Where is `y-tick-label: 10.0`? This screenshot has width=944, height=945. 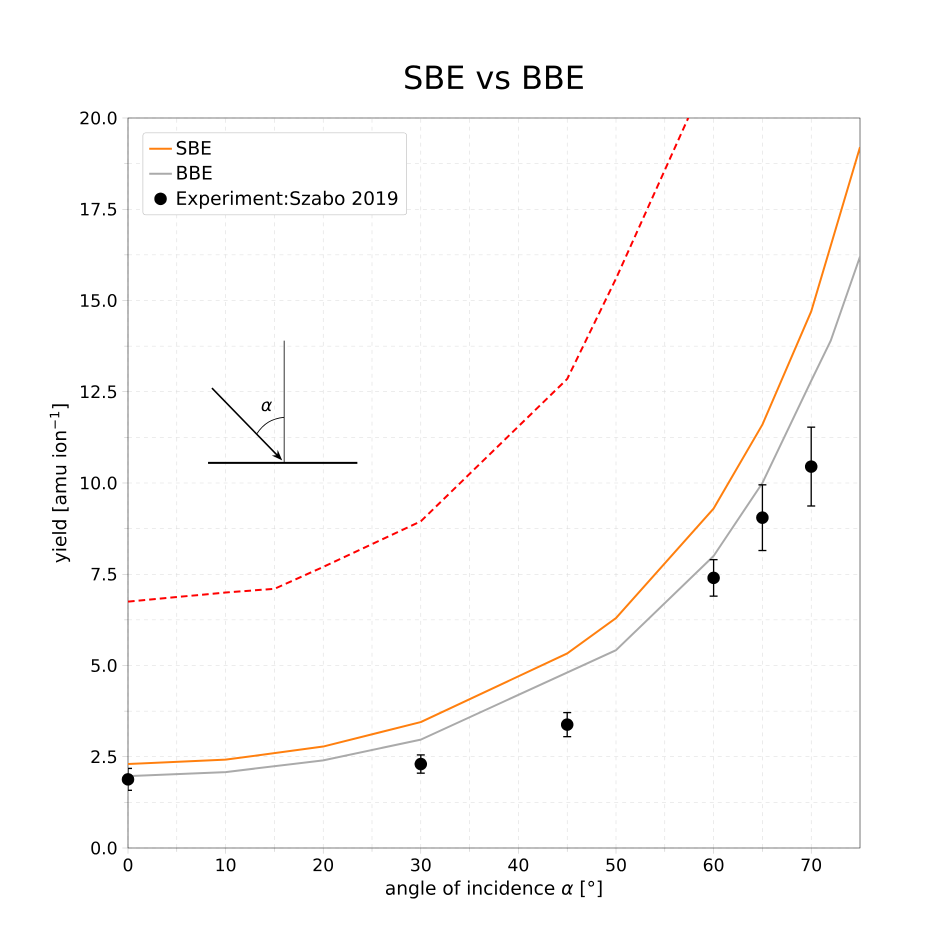
y-tick-label: 10.0 is located at coordinates (98, 483).